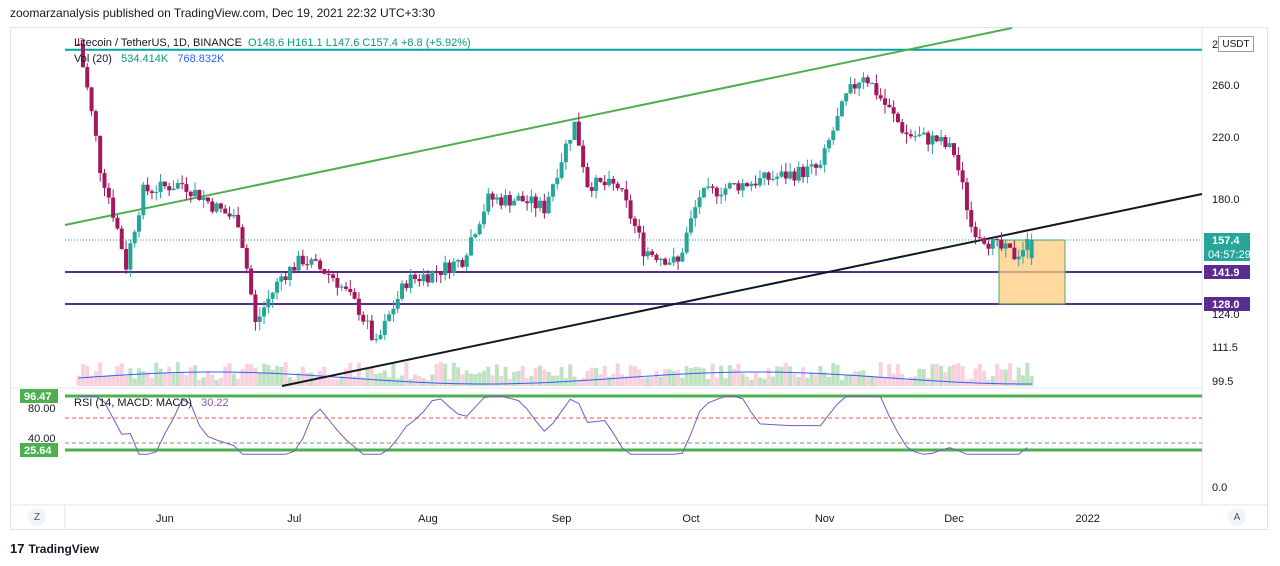 This screenshot has width=1280, height=566. I want to click on time-label: 2022, so click(1087, 519).